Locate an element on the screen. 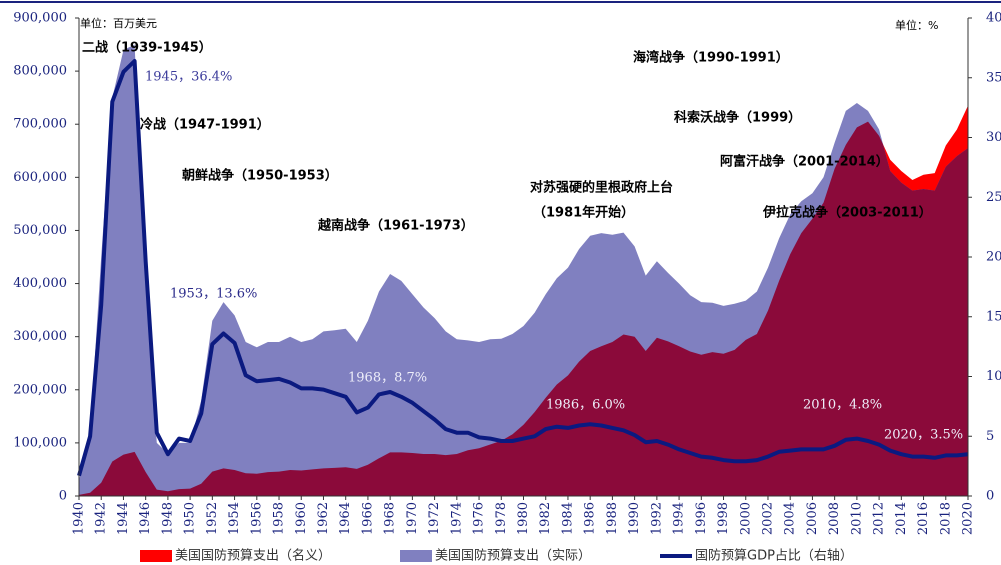  annotation: 2010，4.8% is located at coordinates (842, 405).